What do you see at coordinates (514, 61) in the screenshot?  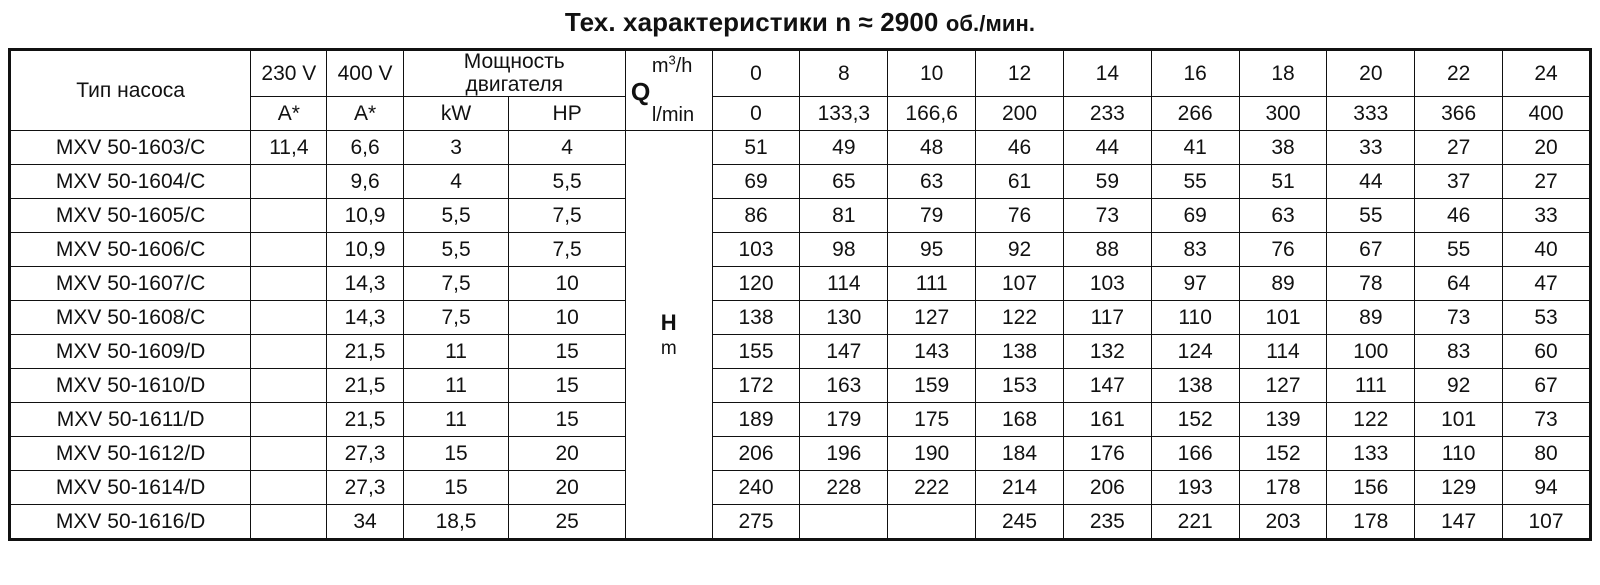 I see `header-motor-power-line1: Мощность` at bounding box center [514, 61].